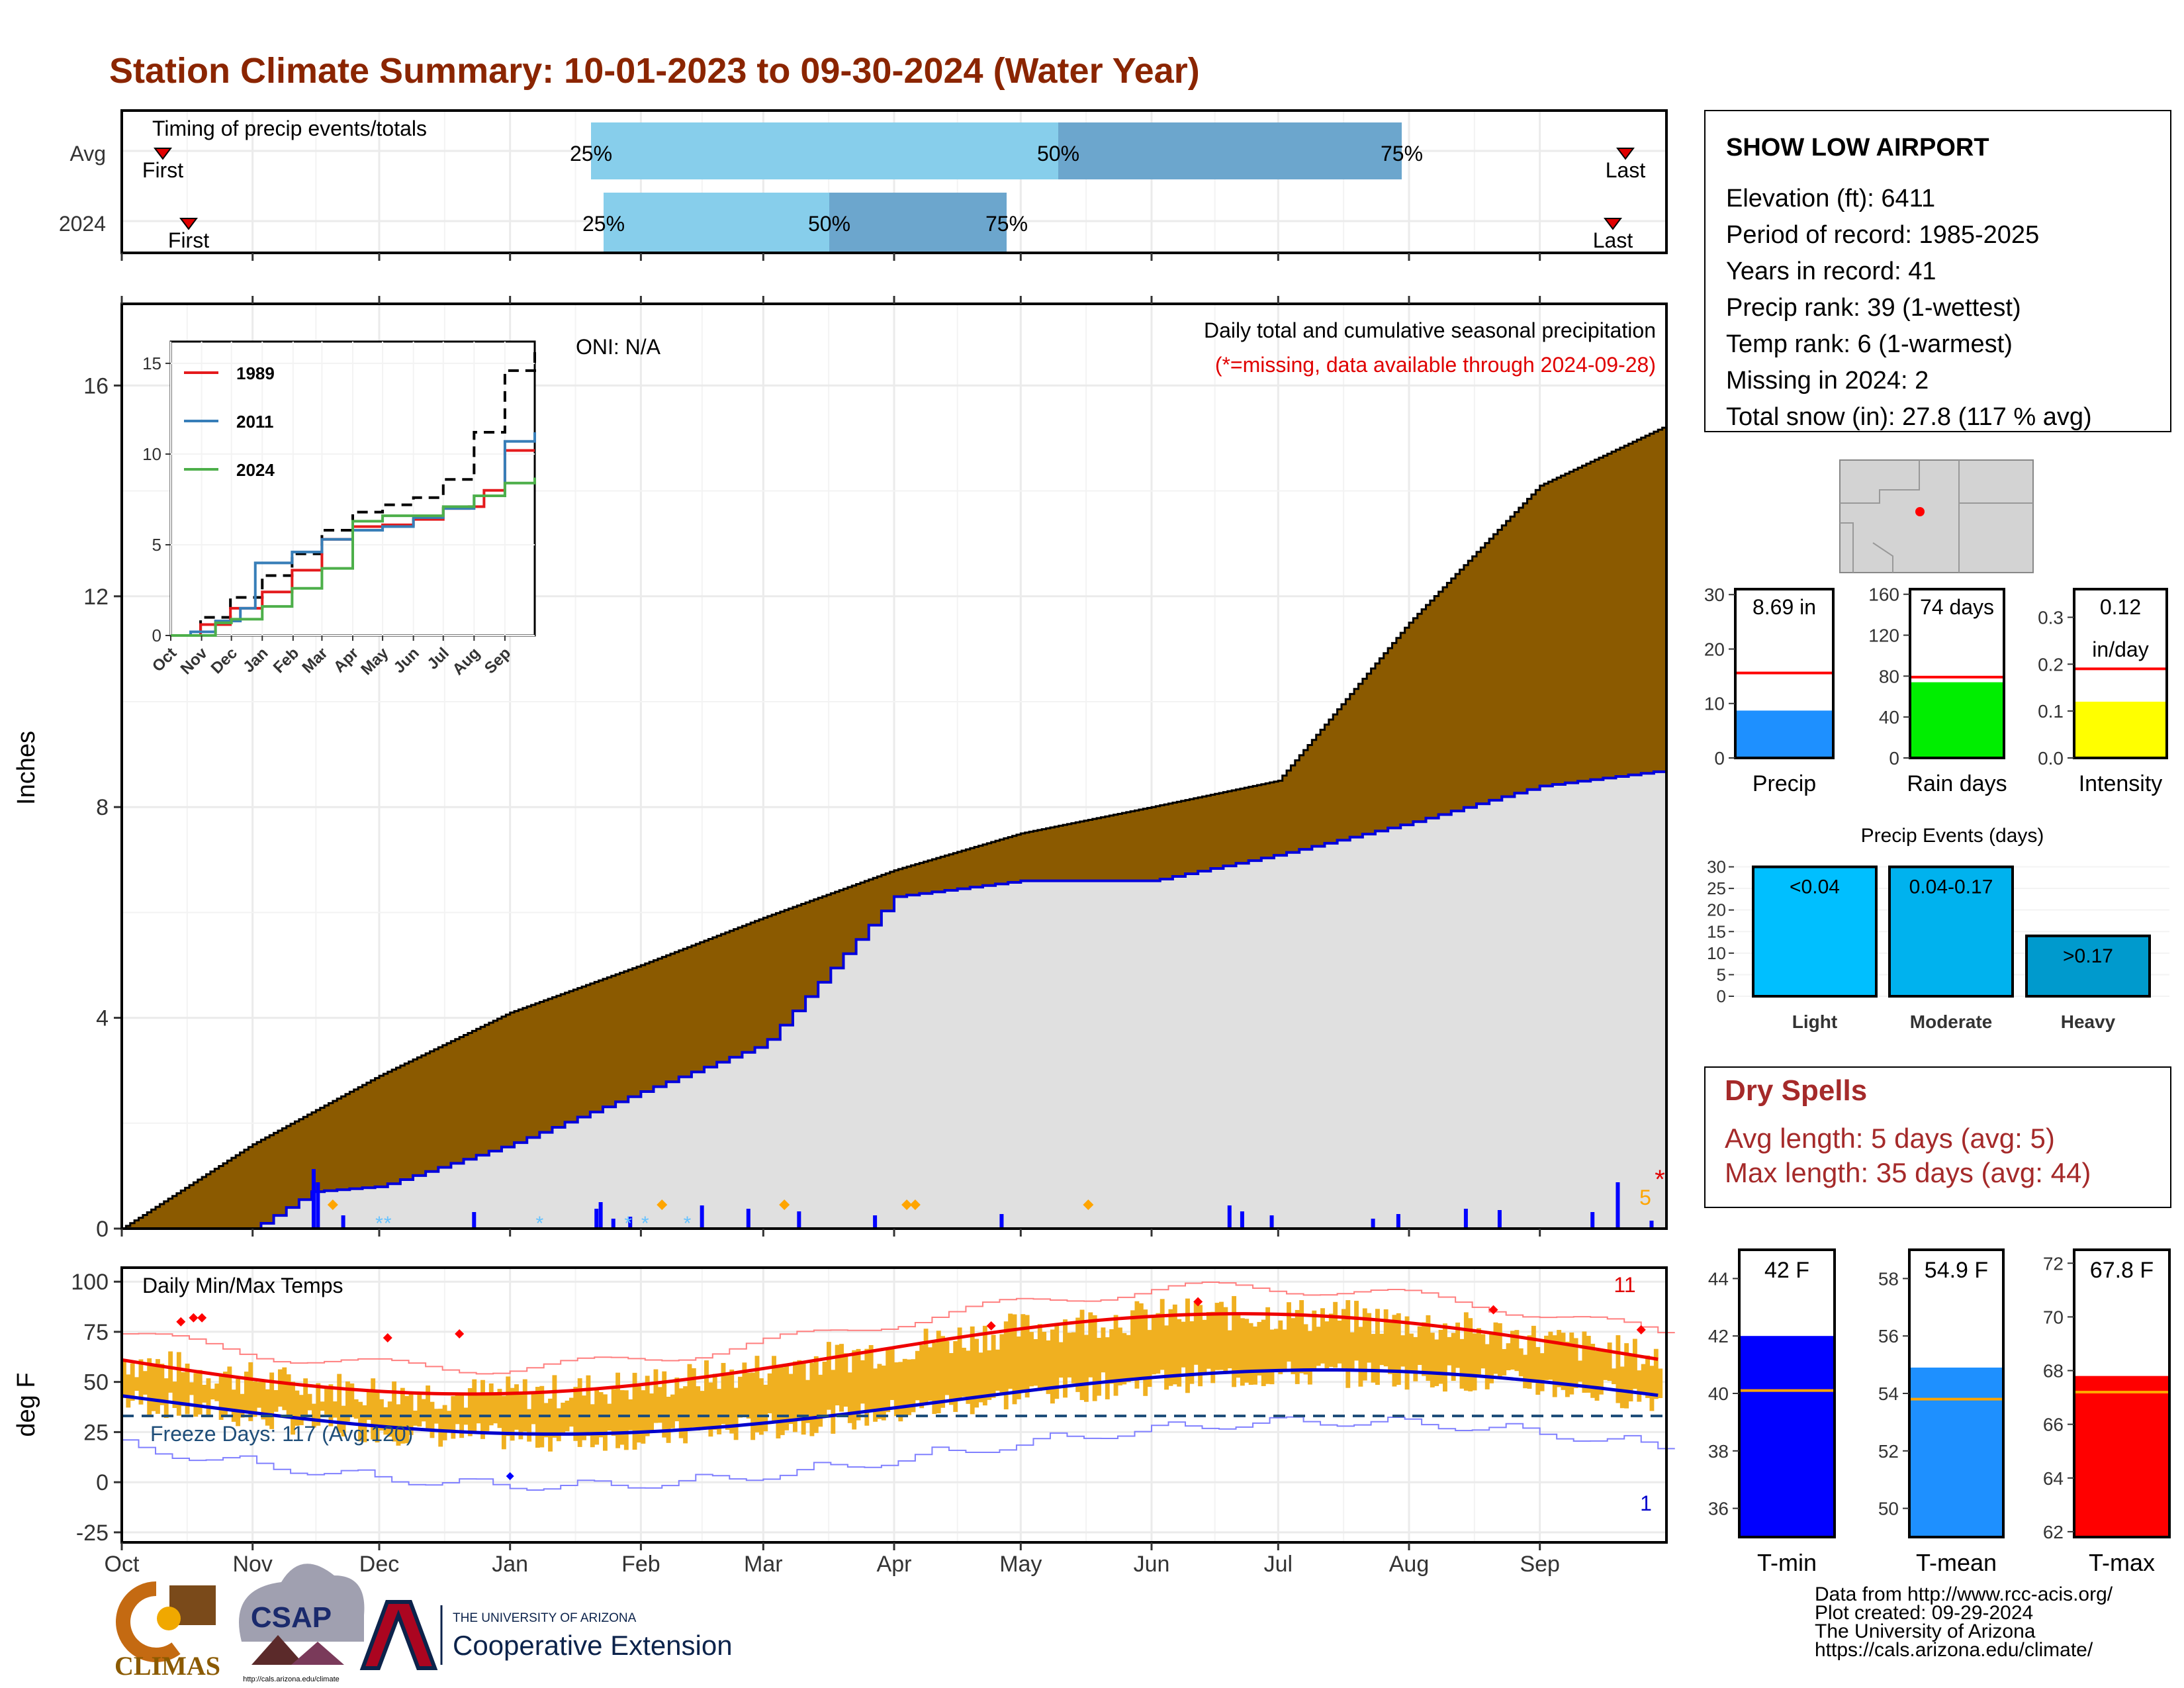  Describe the element at coordinates (1957, 1562) in the screenshot. I see `temp-bar-label: T-mean` at that location.